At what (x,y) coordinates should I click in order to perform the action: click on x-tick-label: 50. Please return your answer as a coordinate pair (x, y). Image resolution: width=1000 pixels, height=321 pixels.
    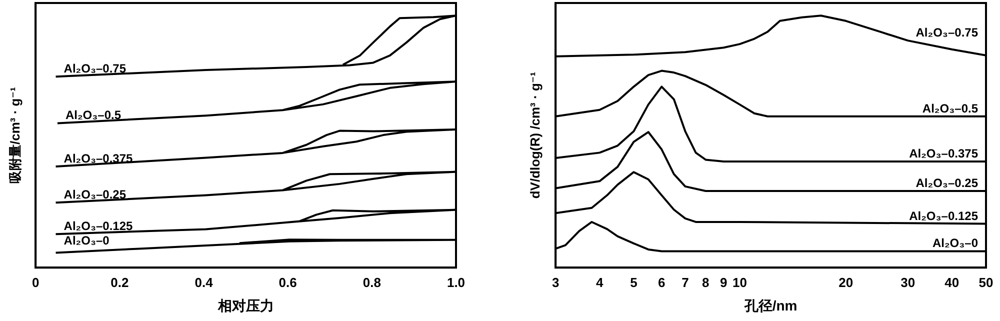
    Looking at the image, I should click on (986, 282).